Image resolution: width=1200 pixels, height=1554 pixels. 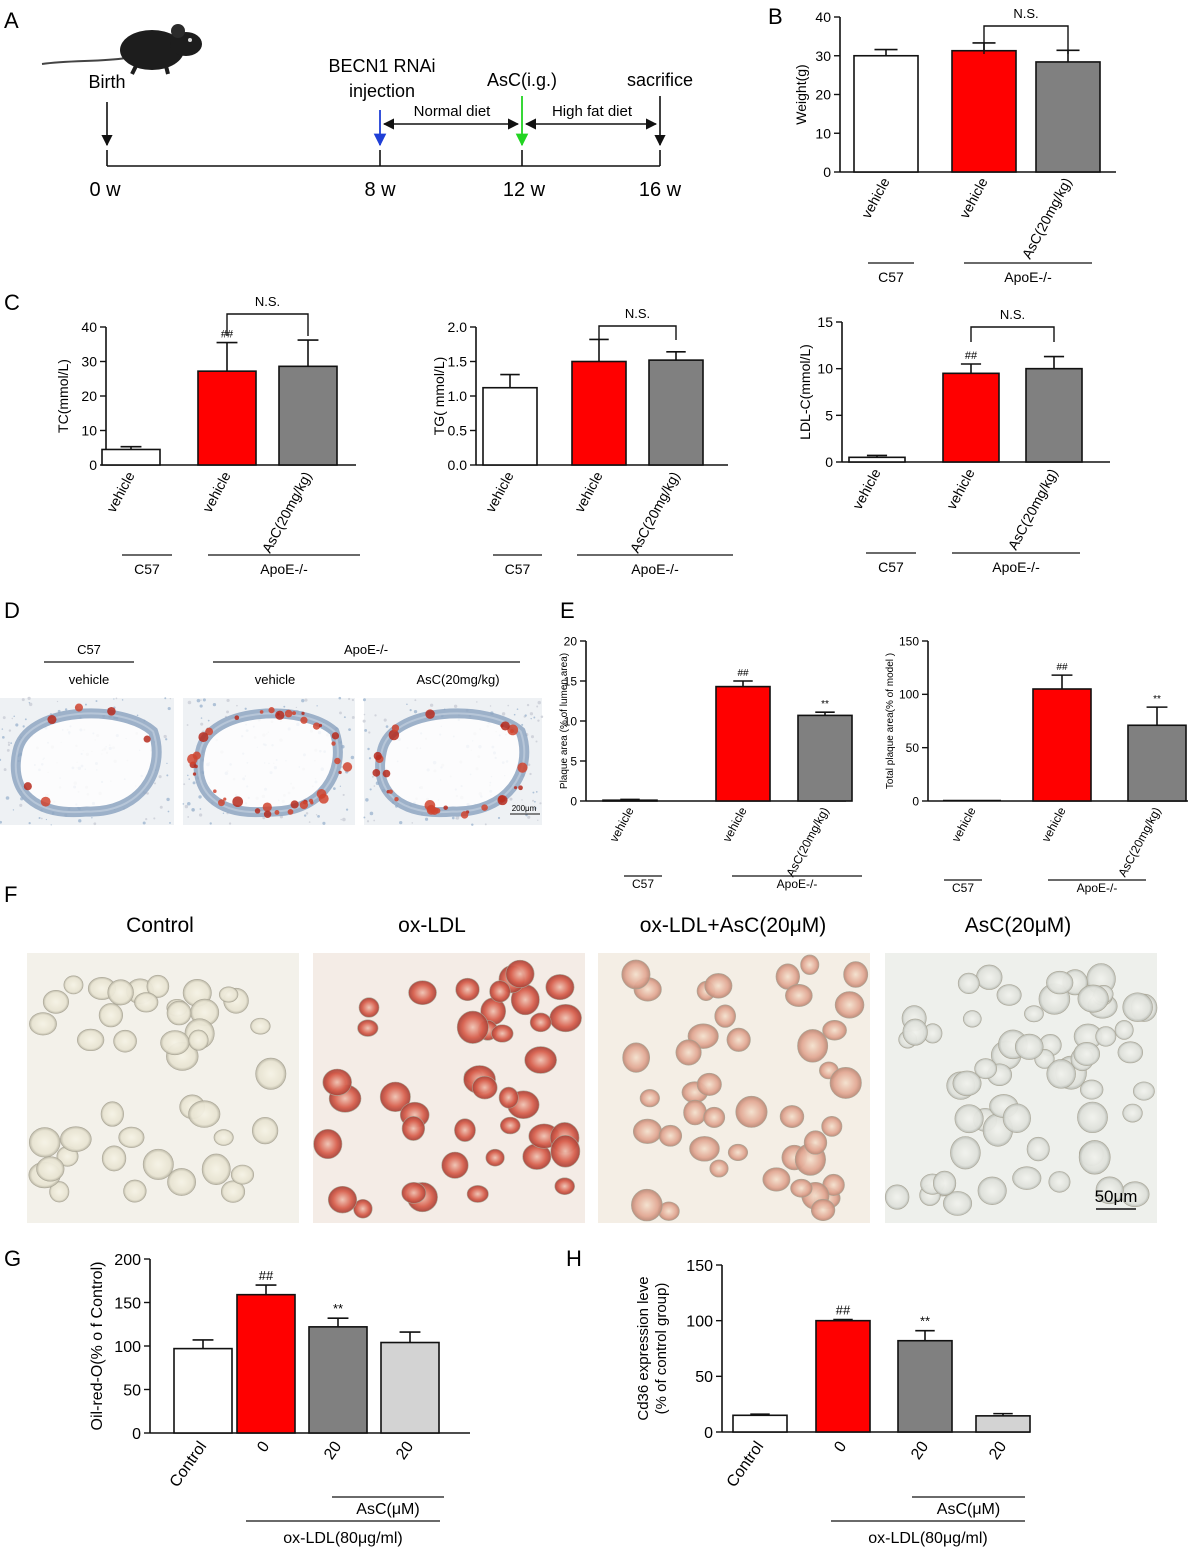 I want to click on y-axis-label: Total plaque area(% of model ), so click(x=890, y=721).